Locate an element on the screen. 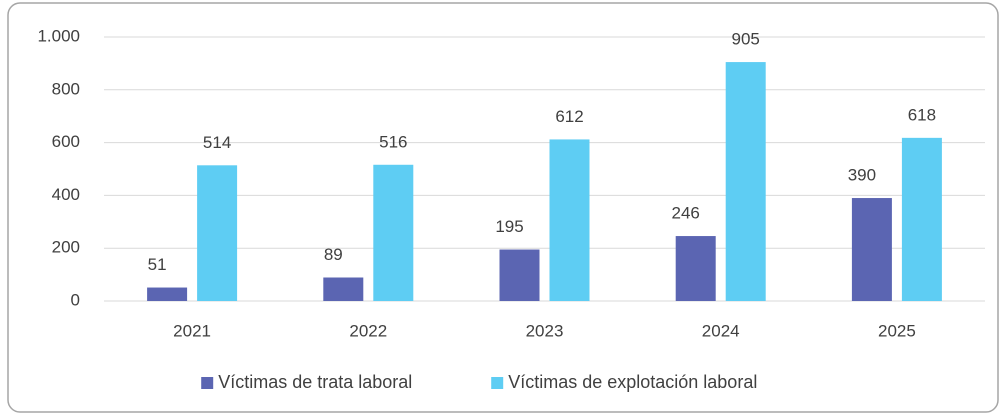 The image size is (1006, 417). data-label: 246 is located at coordinates (686, 213).